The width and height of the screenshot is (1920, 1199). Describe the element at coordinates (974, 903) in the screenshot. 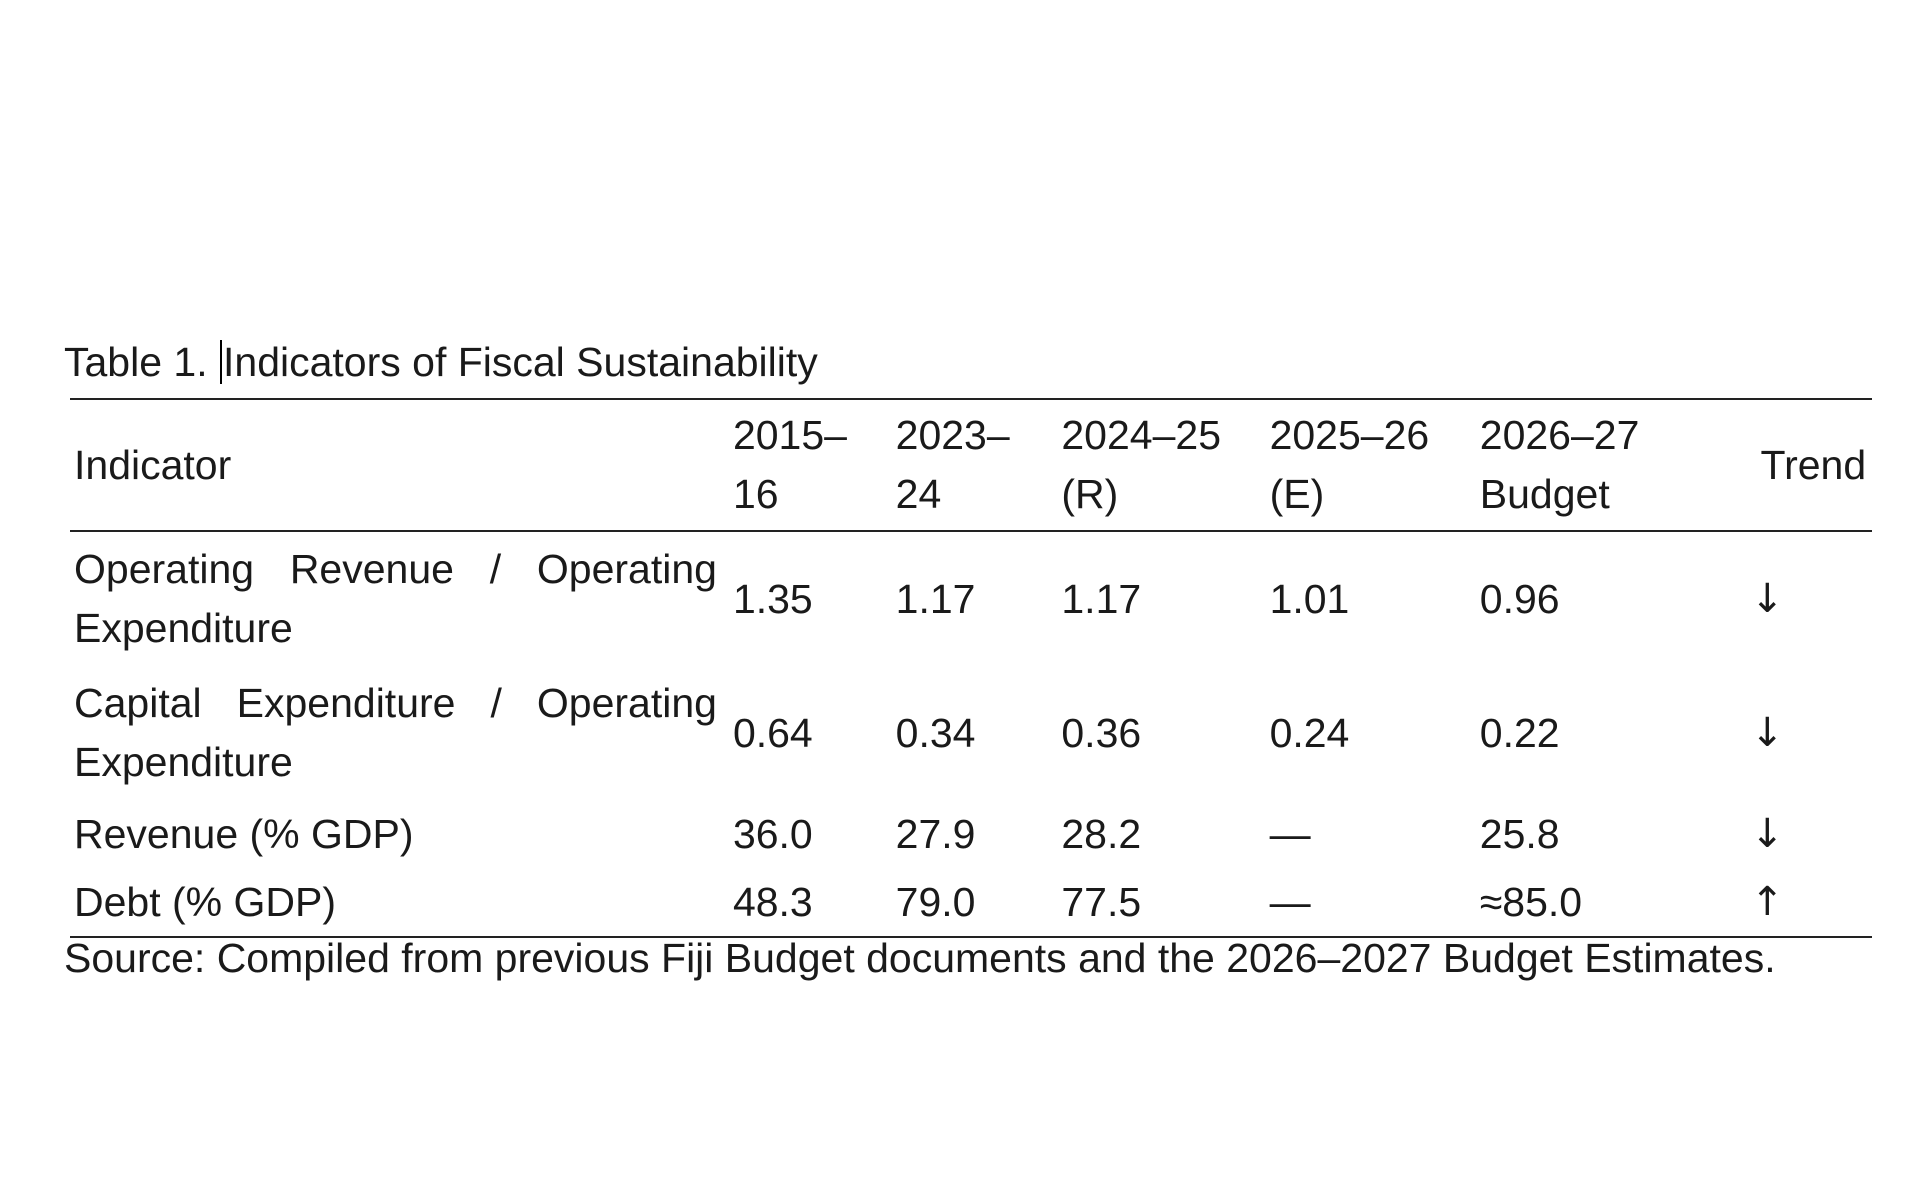

I see `value-cell: 79.0` at that location.